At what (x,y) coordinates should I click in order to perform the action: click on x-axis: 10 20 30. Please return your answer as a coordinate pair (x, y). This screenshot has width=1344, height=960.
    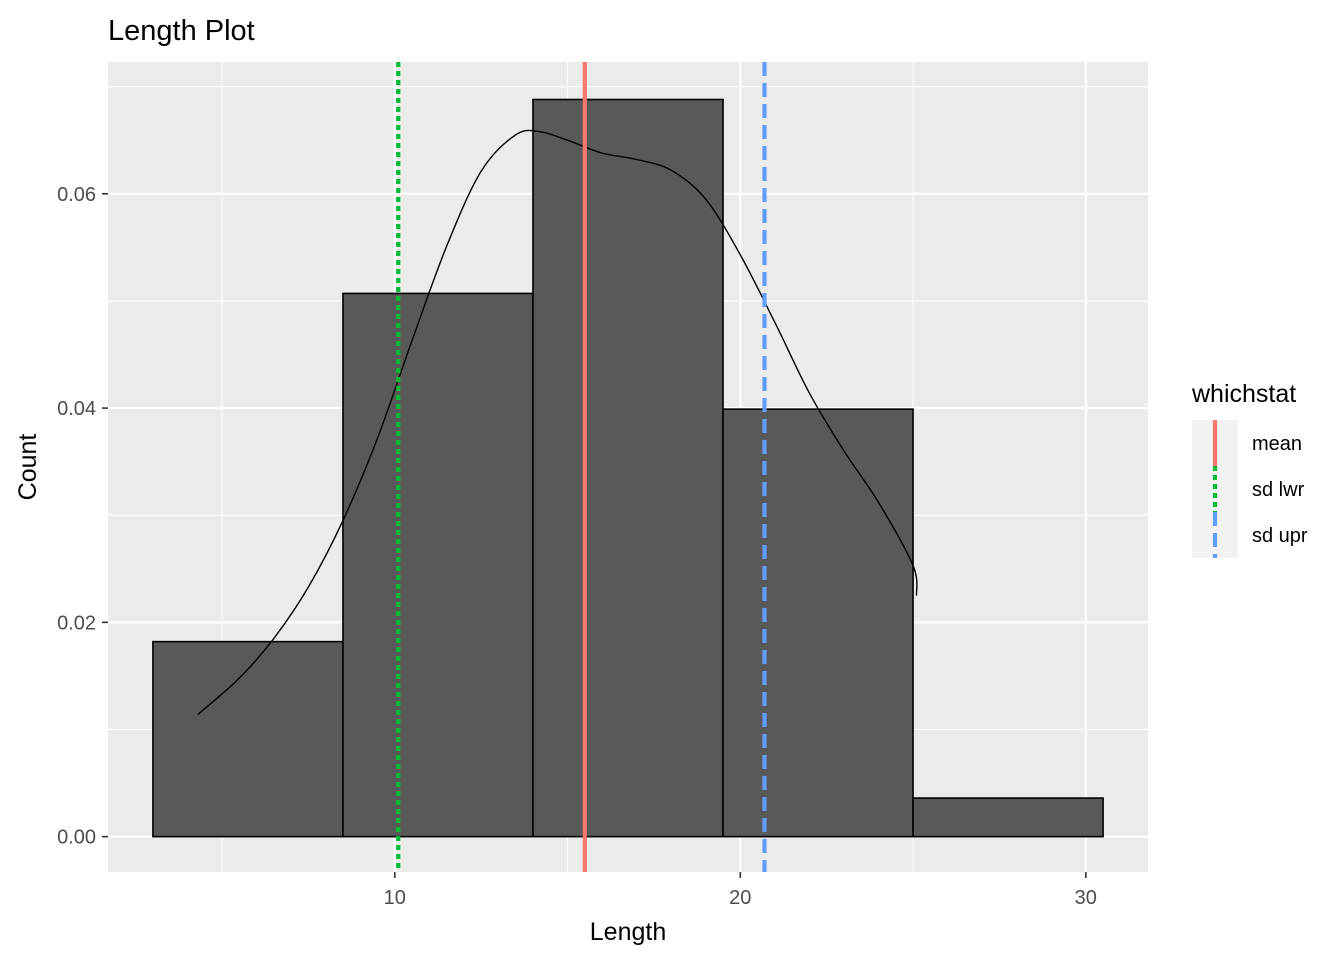
    Looking at the image, I should click on (740, 890).